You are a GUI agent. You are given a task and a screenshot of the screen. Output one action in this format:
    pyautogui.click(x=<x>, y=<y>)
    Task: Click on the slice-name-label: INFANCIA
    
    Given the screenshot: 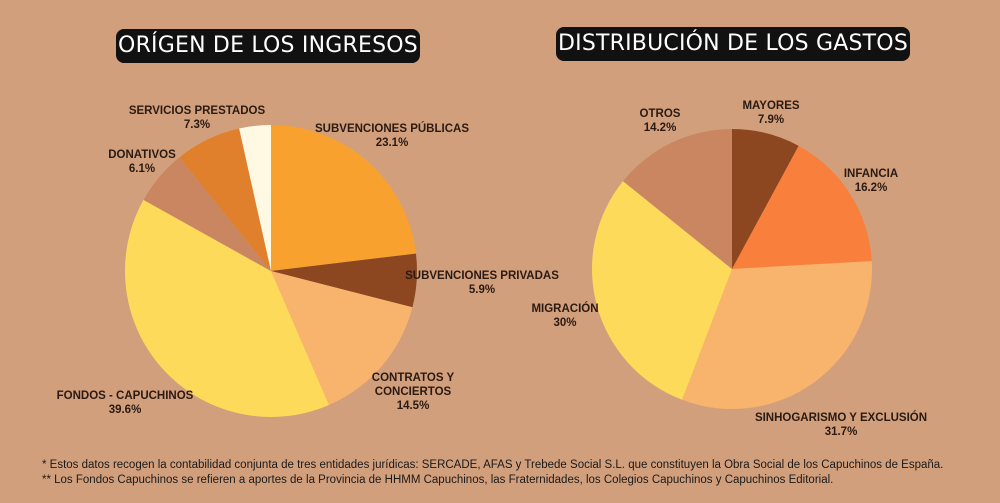 What is the action you would take?
    pyautogui.click(x=871, y=174)
    